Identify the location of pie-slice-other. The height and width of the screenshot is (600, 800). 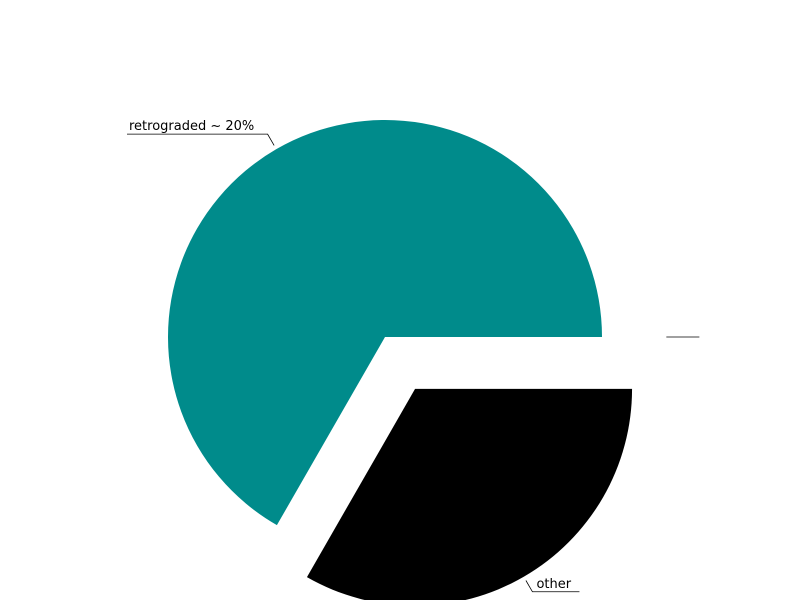
(469, 494).